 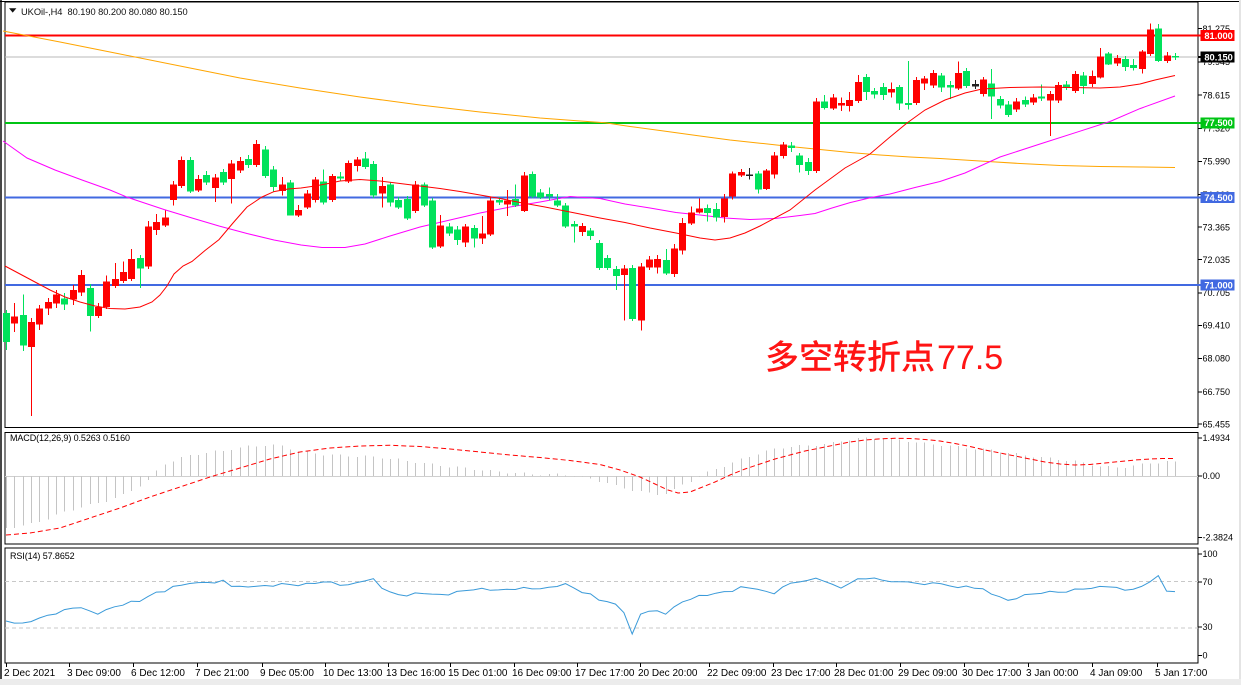 I want to click on svg-text: 29 Dec 09:00, so click(x=928, y=673).